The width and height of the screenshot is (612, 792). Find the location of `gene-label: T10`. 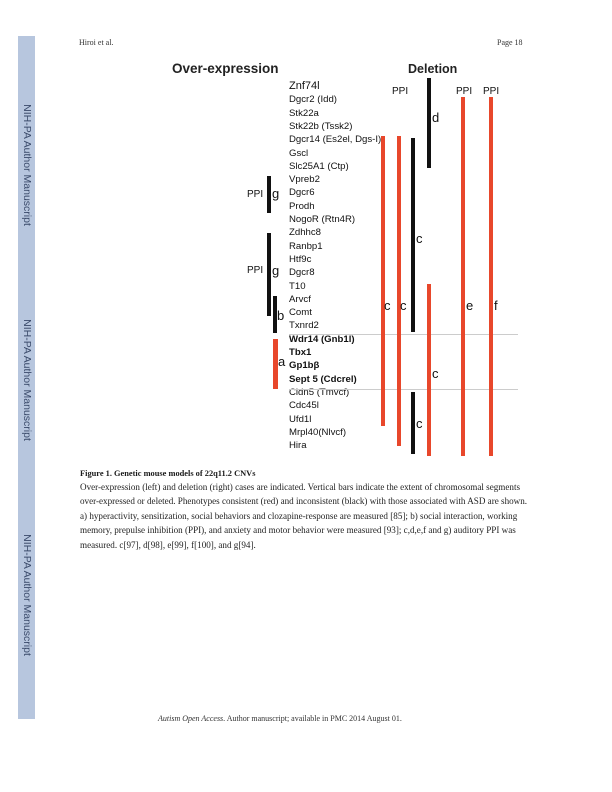

gene-label: T10 is located at coordinates (297, 286).